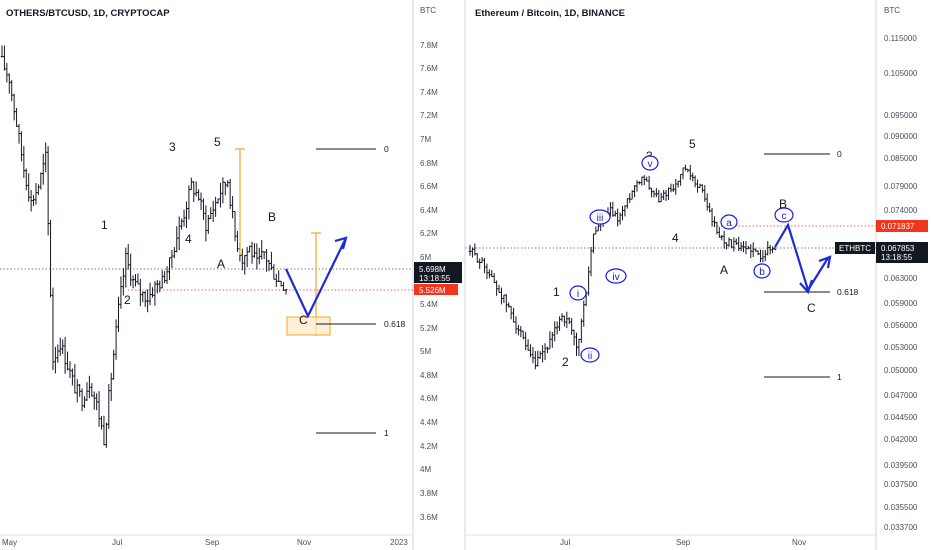 Image resolution: width=932 pixels, height=550 pixels. What do you see at coordinates (724, 270) in the screenshot?
I see `right-wave-A: A` at bounding box center [724, 270].